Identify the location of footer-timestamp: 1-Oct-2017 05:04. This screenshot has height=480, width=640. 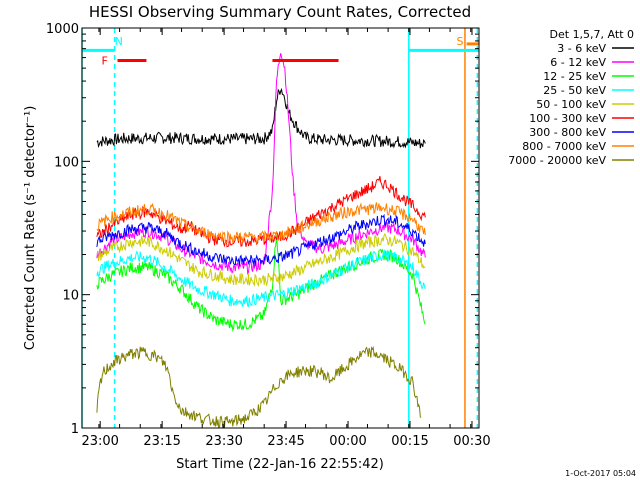
(600, 473).